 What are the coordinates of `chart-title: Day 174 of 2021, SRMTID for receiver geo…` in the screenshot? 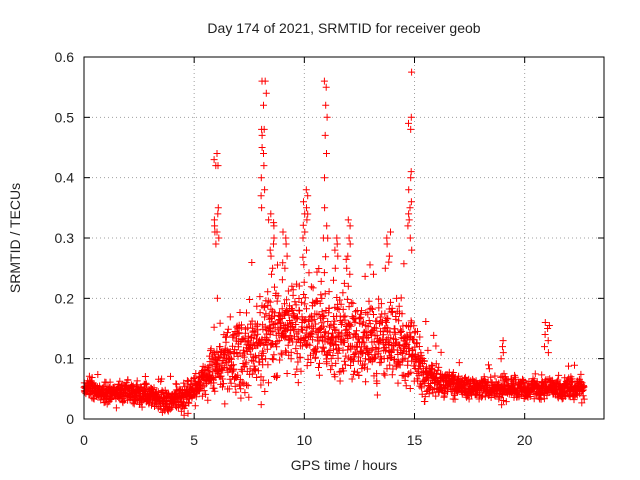 It's located at (343, 28).